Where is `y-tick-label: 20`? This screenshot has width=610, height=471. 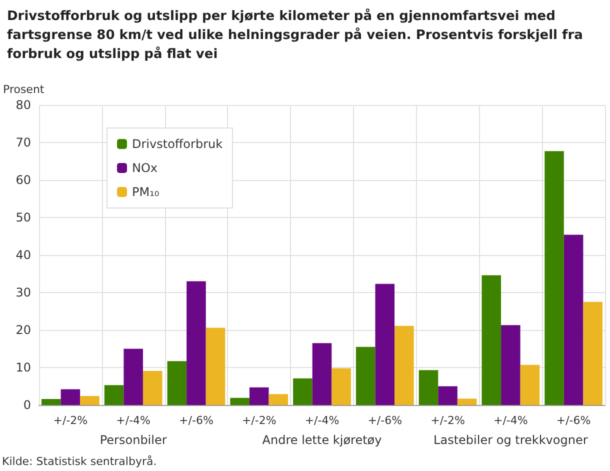 y-tick-label: 20 is located at coordinates (23, 330).